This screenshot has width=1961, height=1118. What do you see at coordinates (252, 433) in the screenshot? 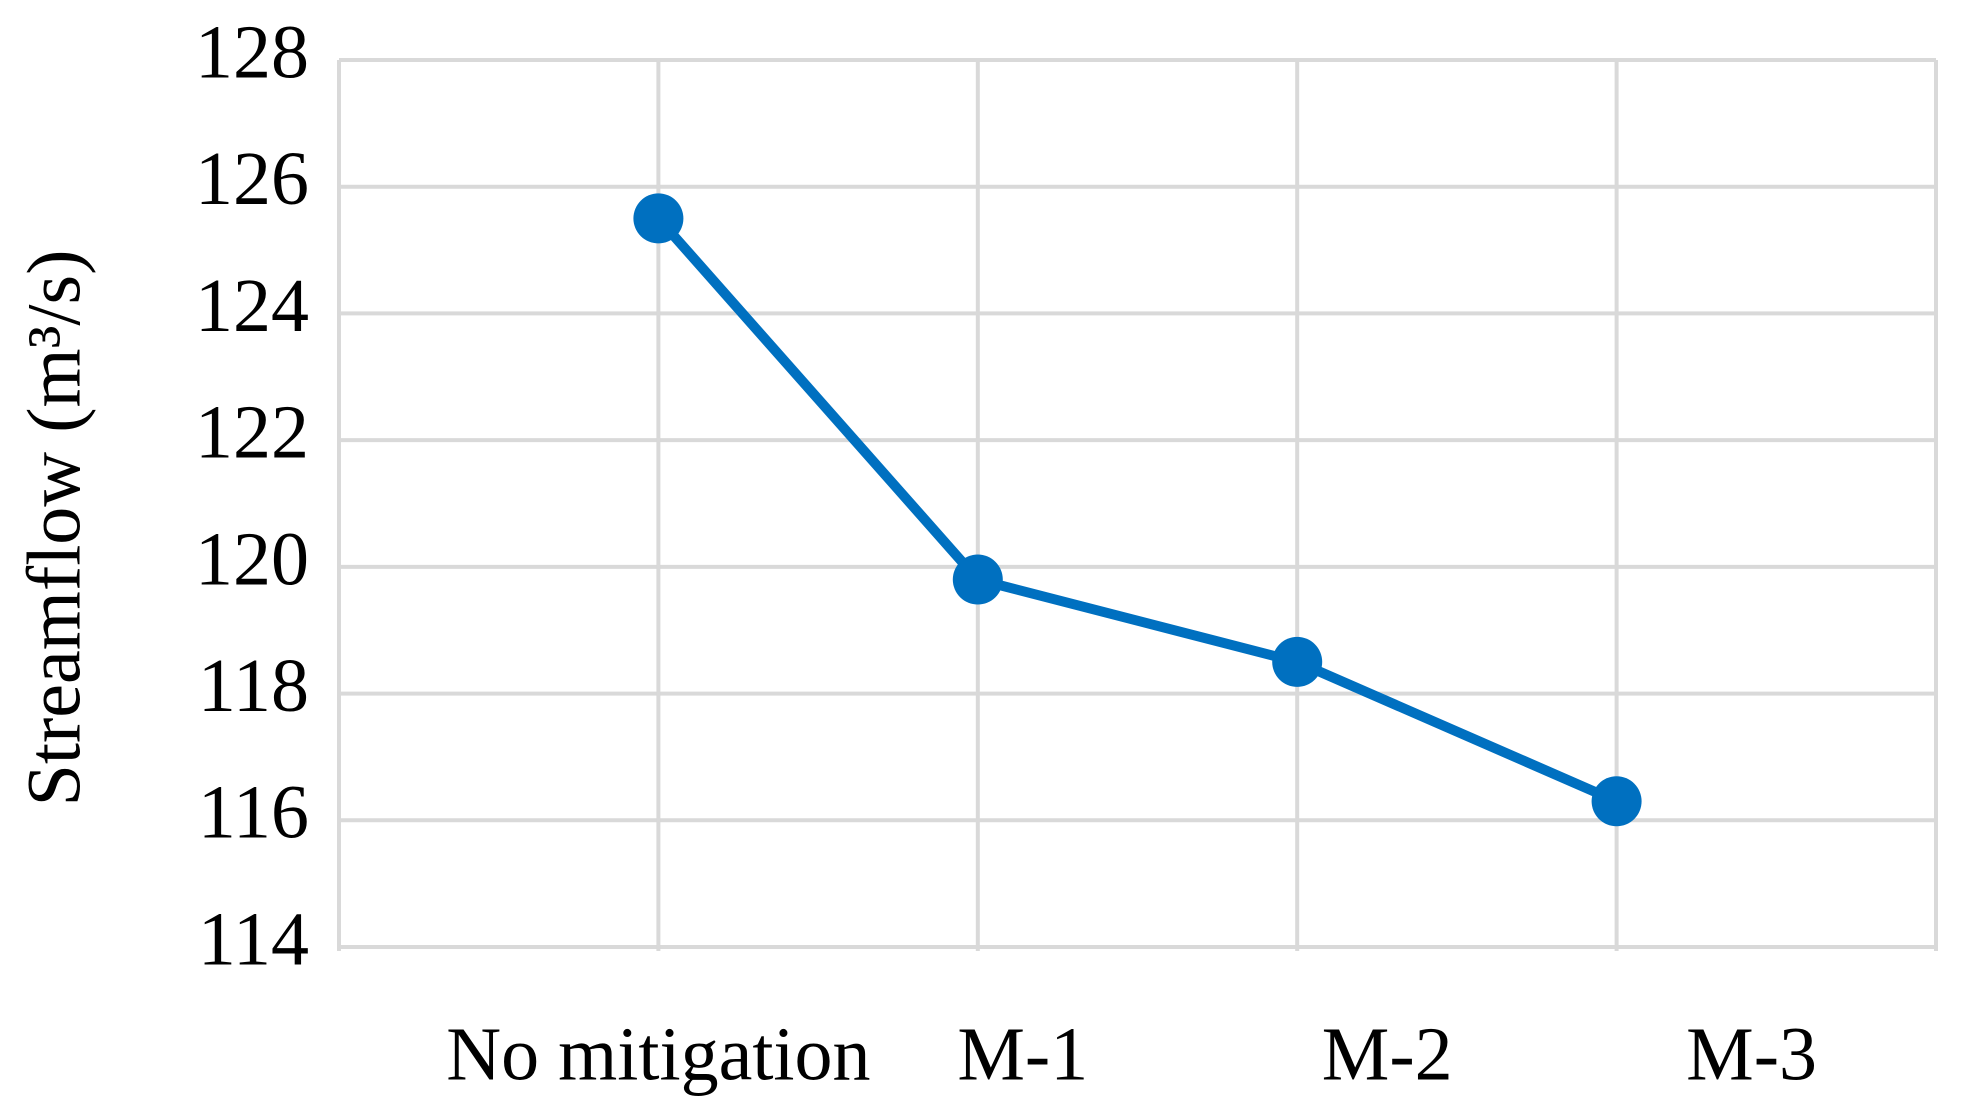
I see `y-tick-label: 122` at bounding box center [252, 433].